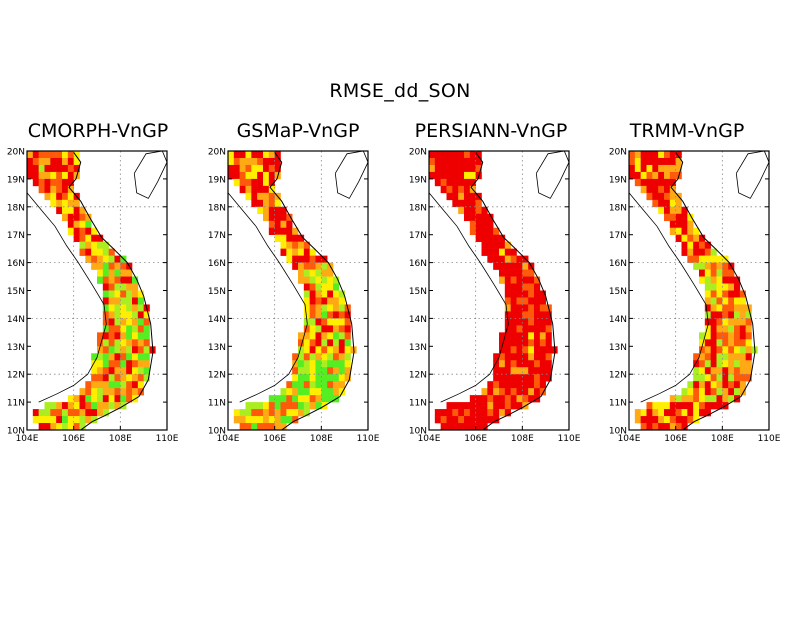  Describe the element at coordinates (274, 439) in the screenshot. I see `lon-label: 106E` at that location.